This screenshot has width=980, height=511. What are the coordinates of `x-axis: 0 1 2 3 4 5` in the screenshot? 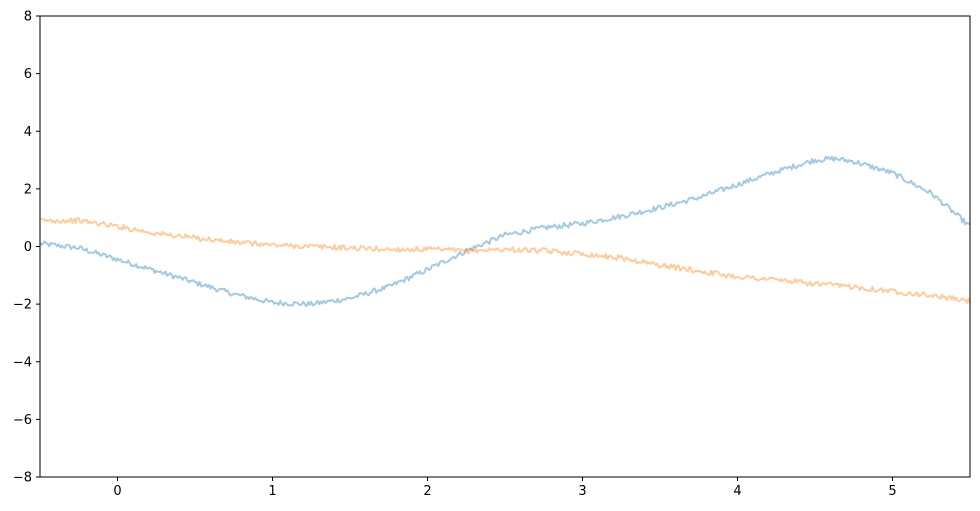 It's located at (505, 488).